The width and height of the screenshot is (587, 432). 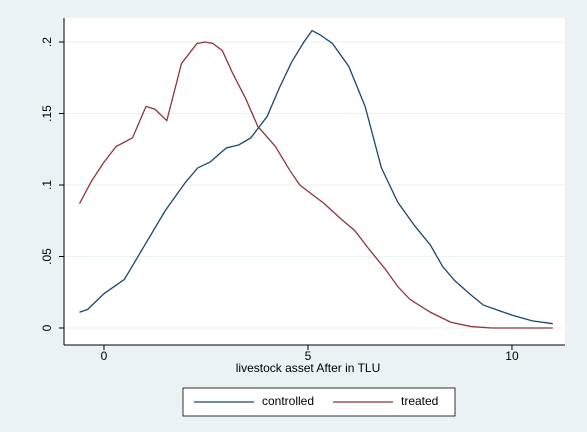 I want to click on legend-label: controlled, so click(x=288, y=401).